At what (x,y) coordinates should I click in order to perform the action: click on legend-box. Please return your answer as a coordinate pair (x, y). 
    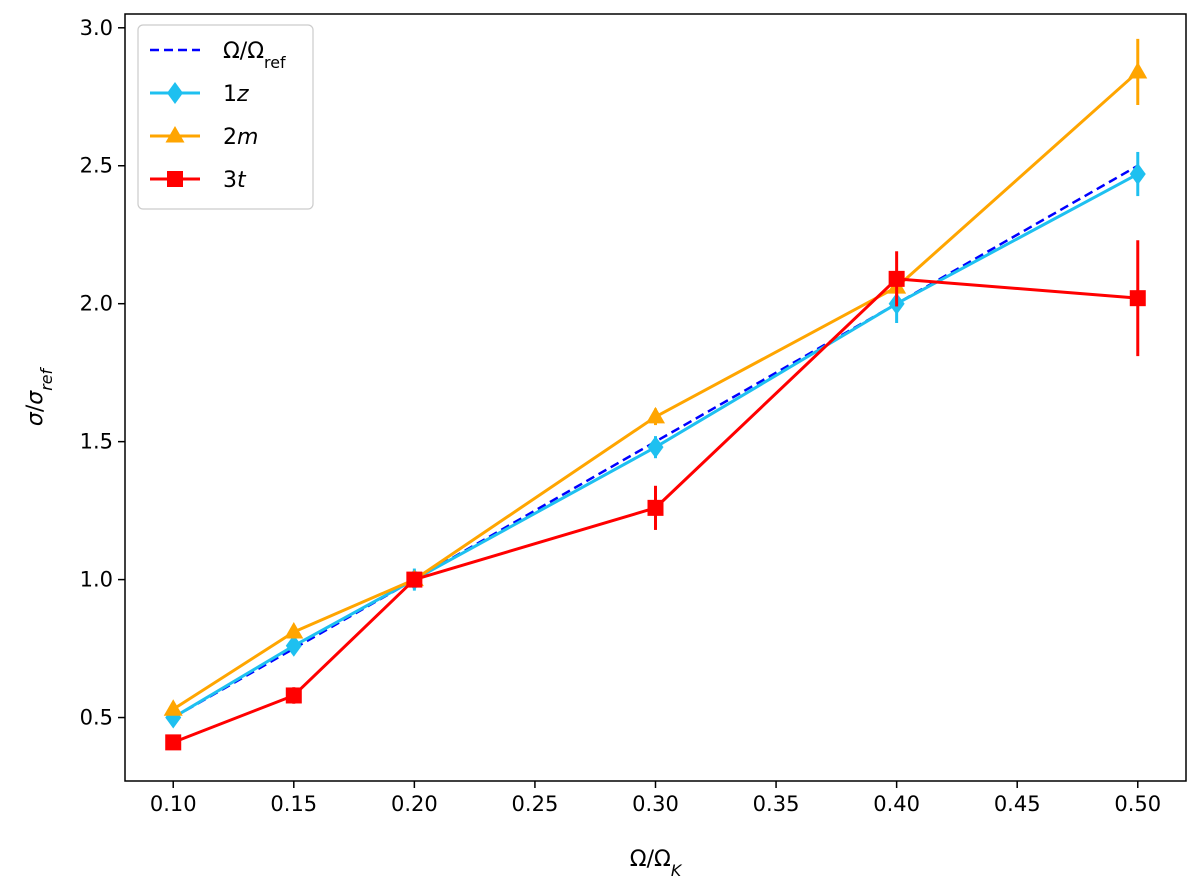
    Looking at the image, I should click on (225, 117).